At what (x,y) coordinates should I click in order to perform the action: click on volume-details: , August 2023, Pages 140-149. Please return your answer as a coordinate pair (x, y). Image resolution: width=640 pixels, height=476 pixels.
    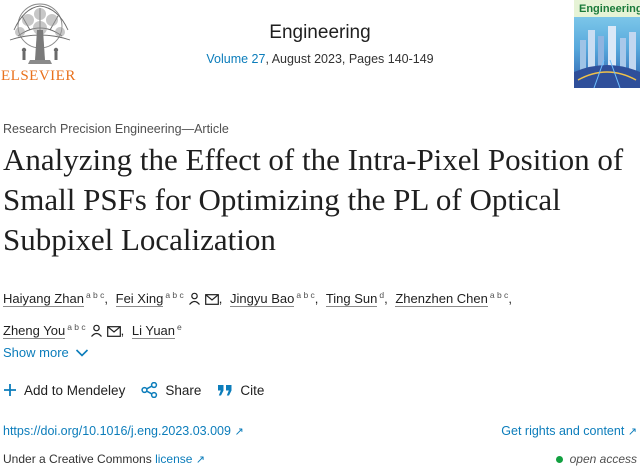
    Looking at the image, I should click on (349, 59).